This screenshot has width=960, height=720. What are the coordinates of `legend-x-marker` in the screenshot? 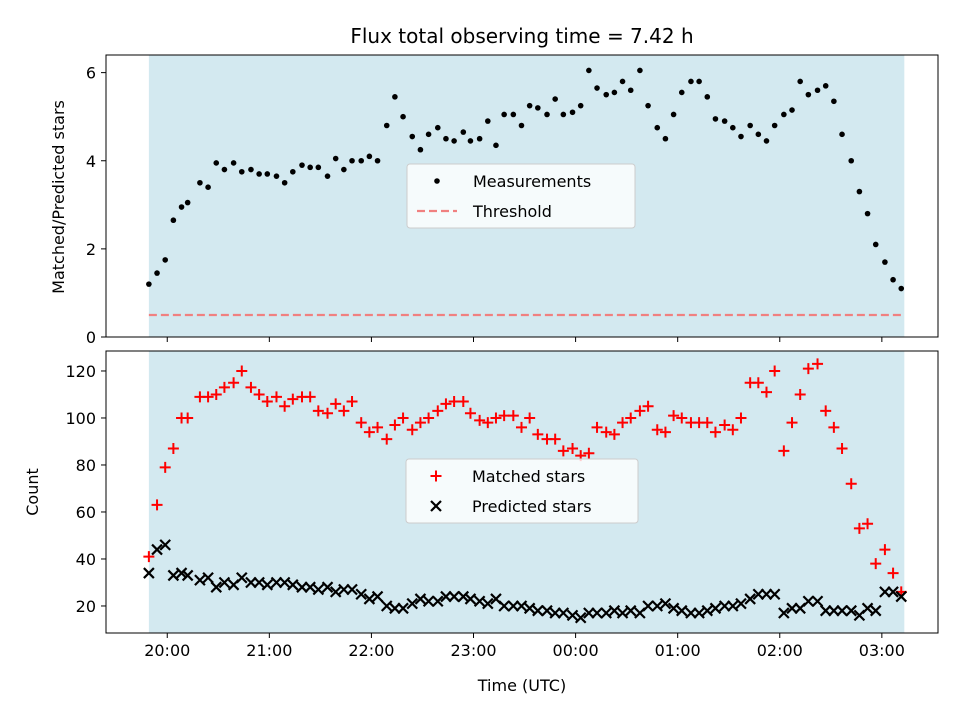 It's located at (436, 506).